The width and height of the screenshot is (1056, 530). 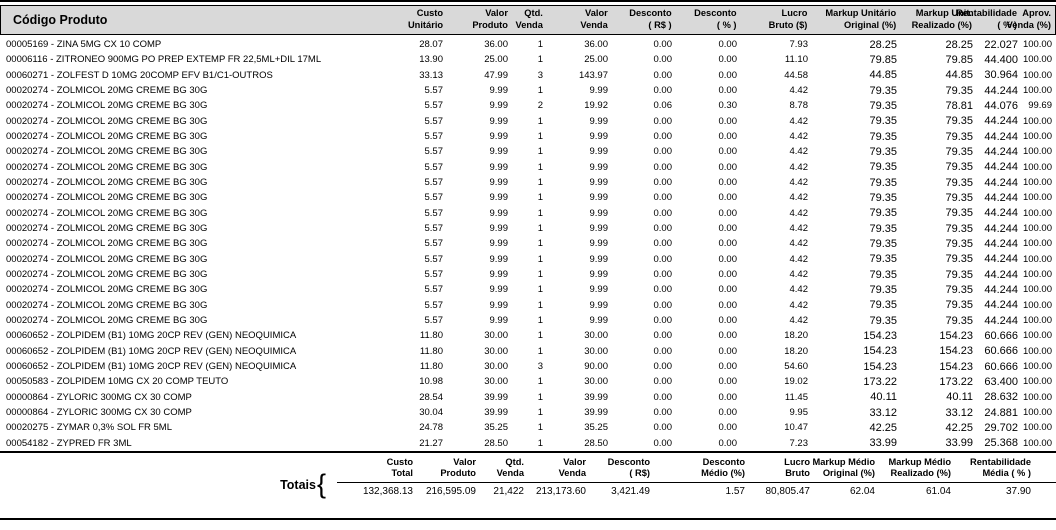 What do you see at coordinates (378, 468) in the screenshot?
I see `totals-column-header: Custo Total` at bounding box center [378, 468].